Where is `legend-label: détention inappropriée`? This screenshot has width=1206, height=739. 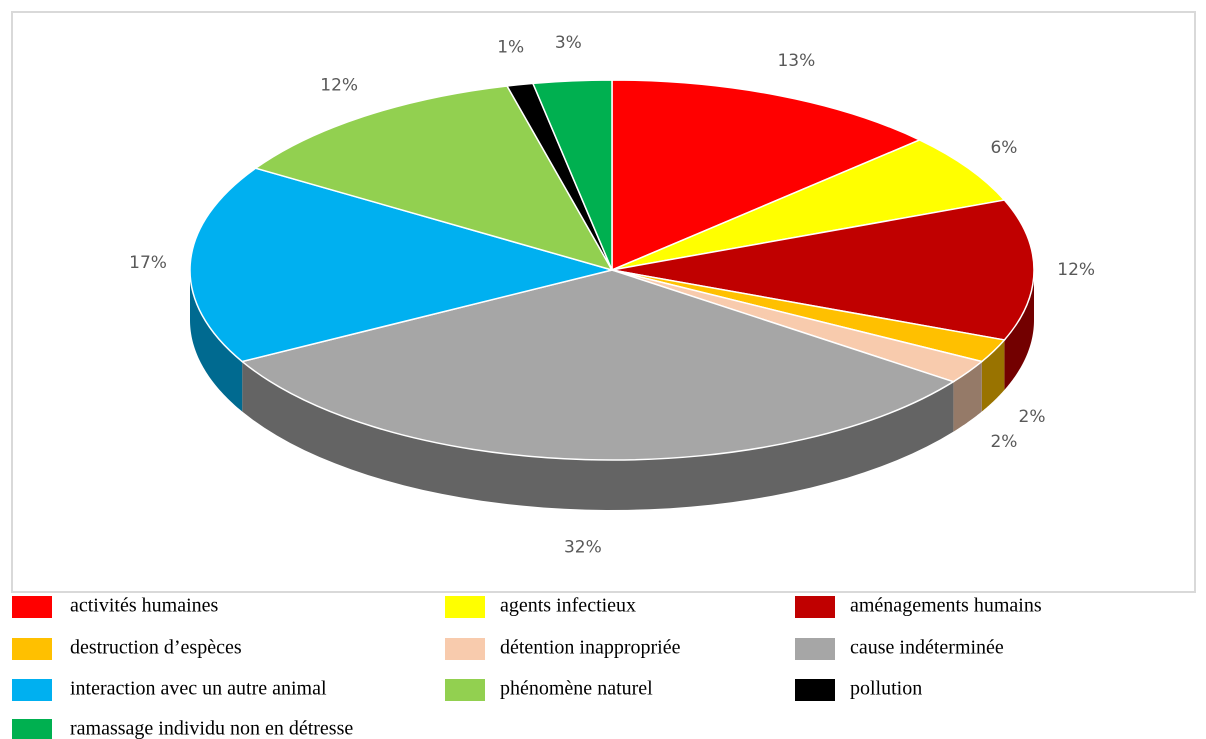
legend-label: détention inappropriée is located at coordinates (590, 648).